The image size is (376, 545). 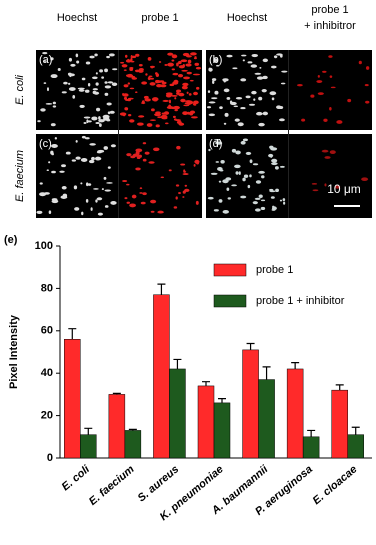 What do you see at coordinates (47, 373) in the screenshot?
I see `y-tick-label: 40` at bounding box center [47, 373].